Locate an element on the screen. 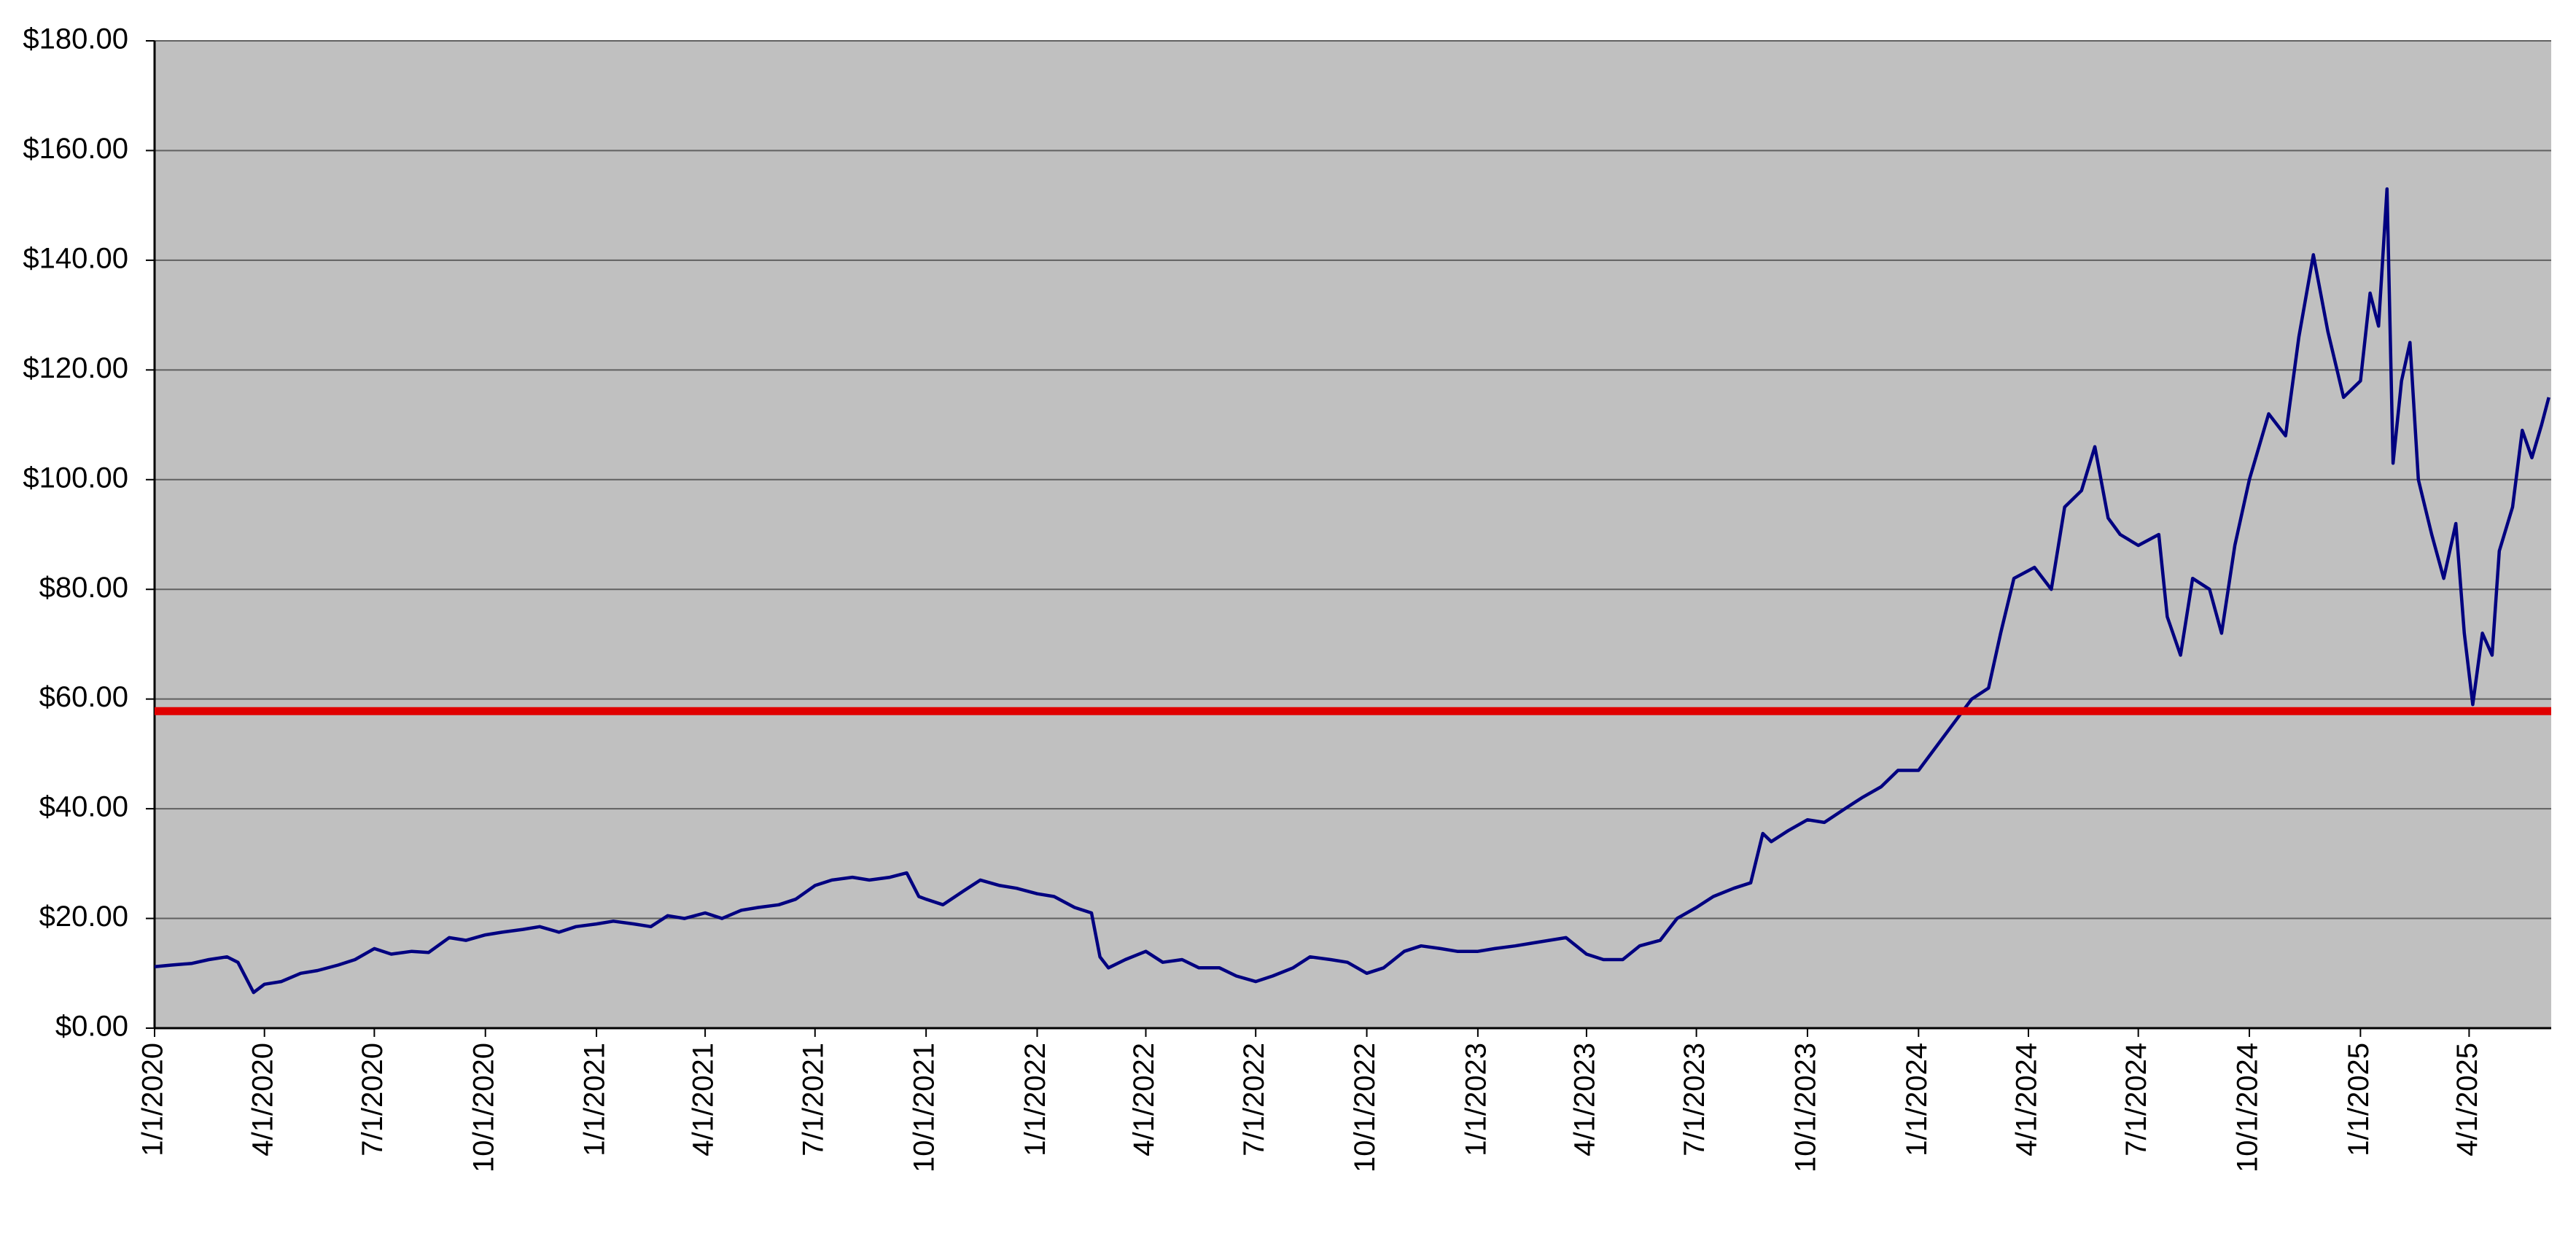 This screenshot has width=2576, height=1252. x-tick-label: 4/1/2024 is located at coordinates (2027, 1099).